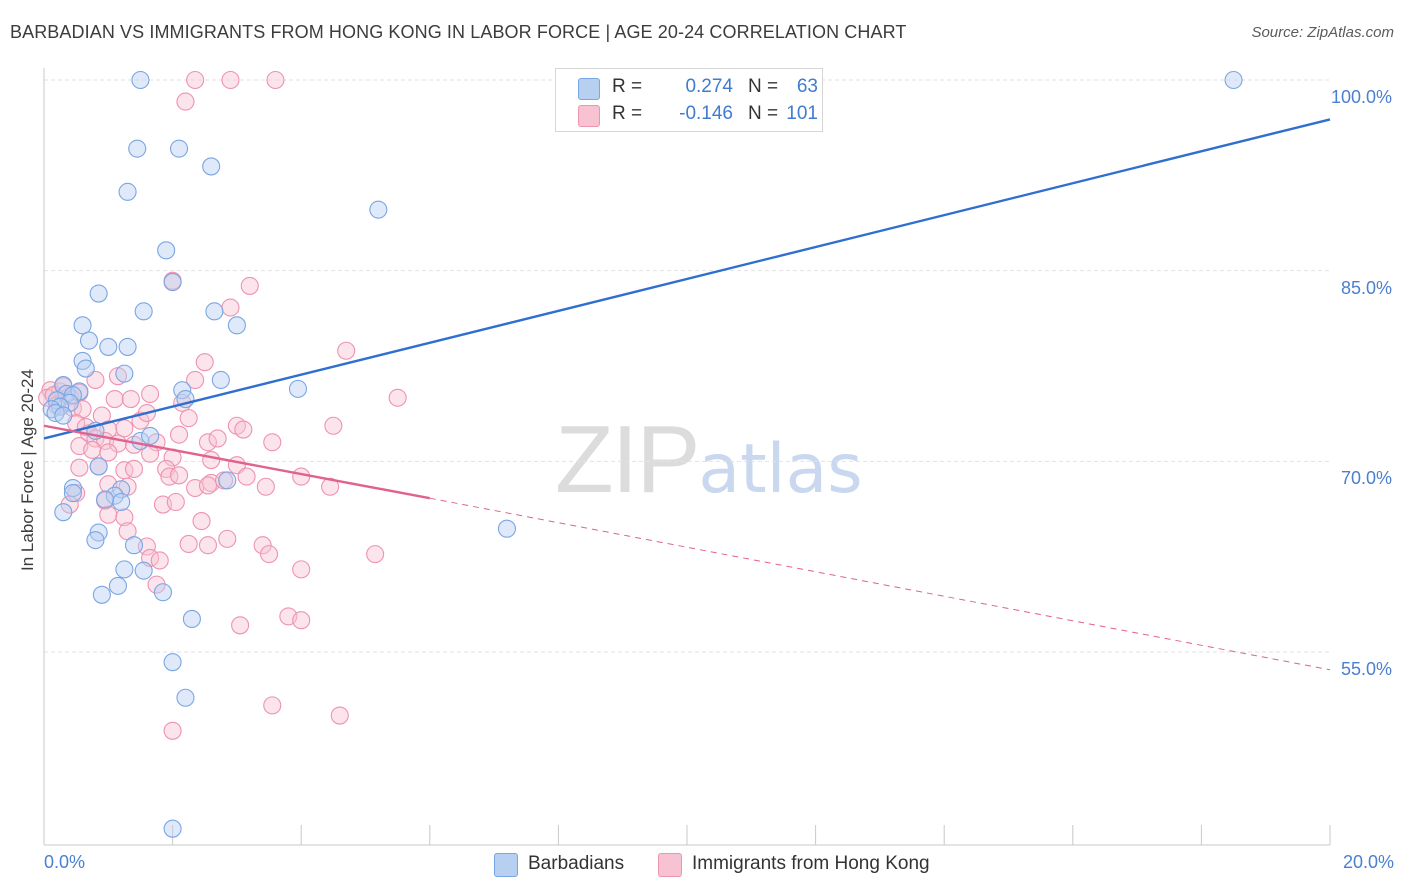 The image size is (1406, 892). I want to click on hong-kong-trend-extension, so click(880, 584).